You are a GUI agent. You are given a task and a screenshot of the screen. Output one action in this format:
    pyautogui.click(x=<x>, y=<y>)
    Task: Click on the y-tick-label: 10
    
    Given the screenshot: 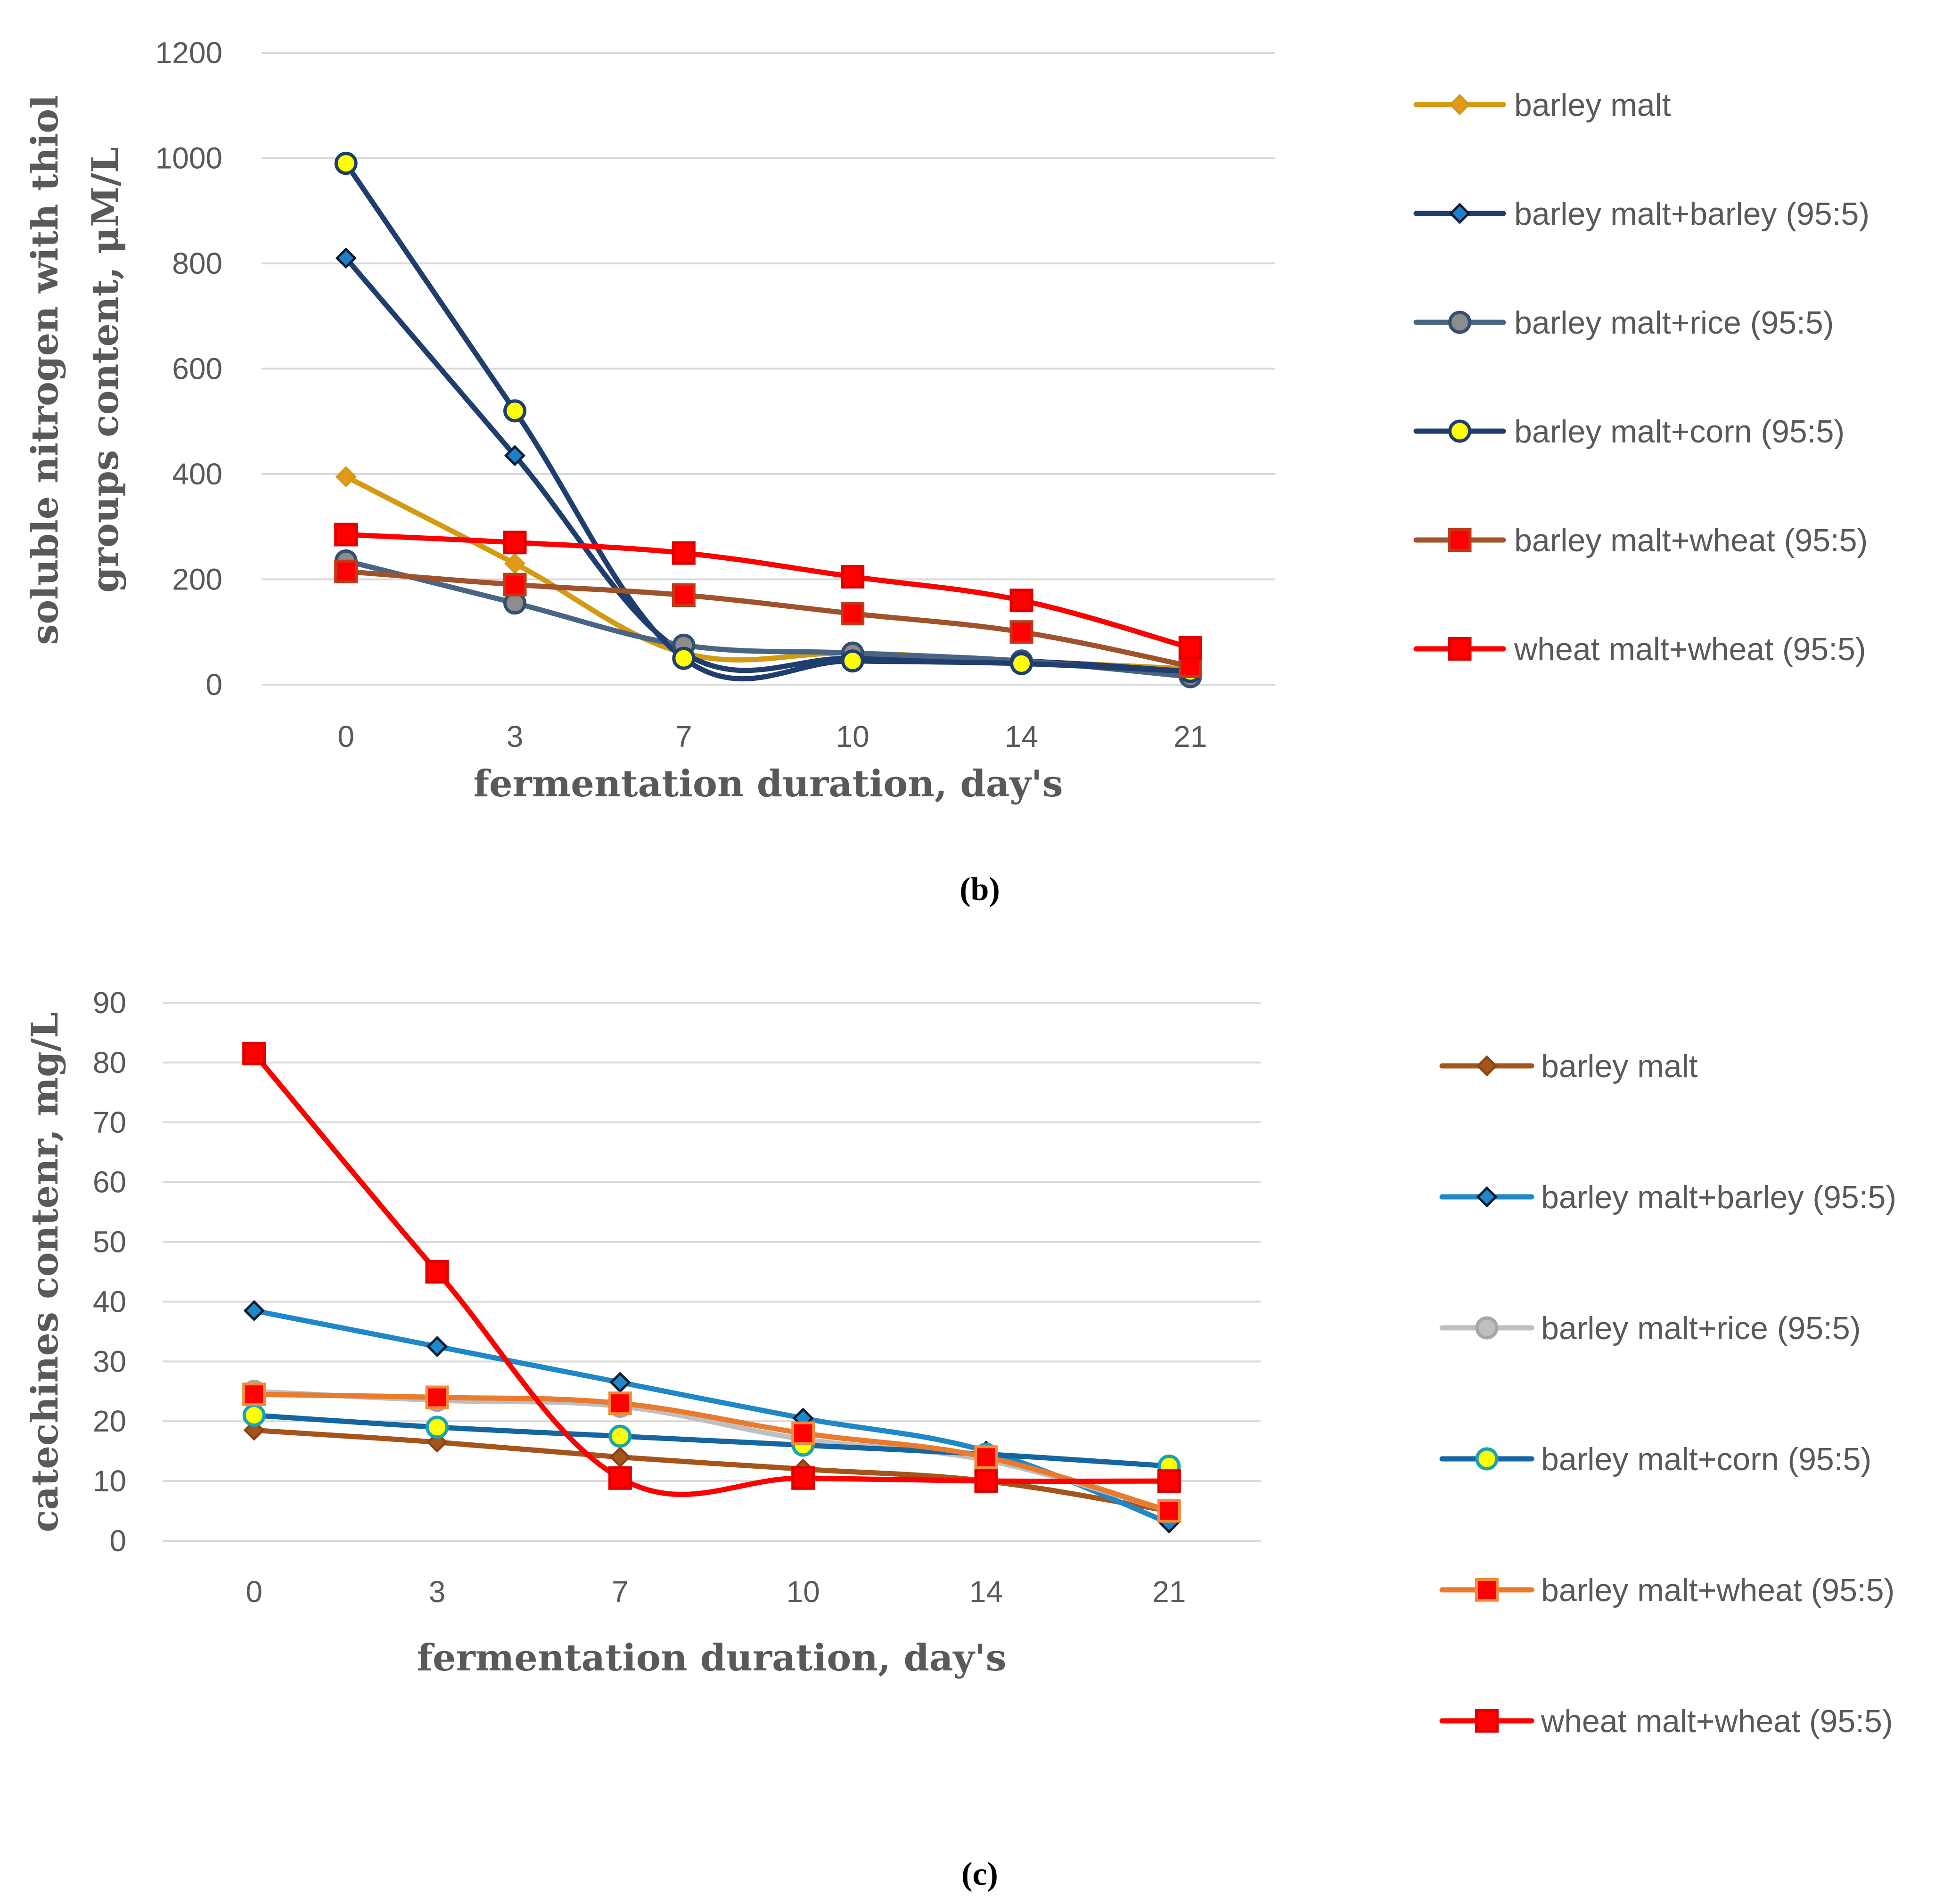 What is the action you would take?
    pyautogui.click(x=110, y=1481)
    